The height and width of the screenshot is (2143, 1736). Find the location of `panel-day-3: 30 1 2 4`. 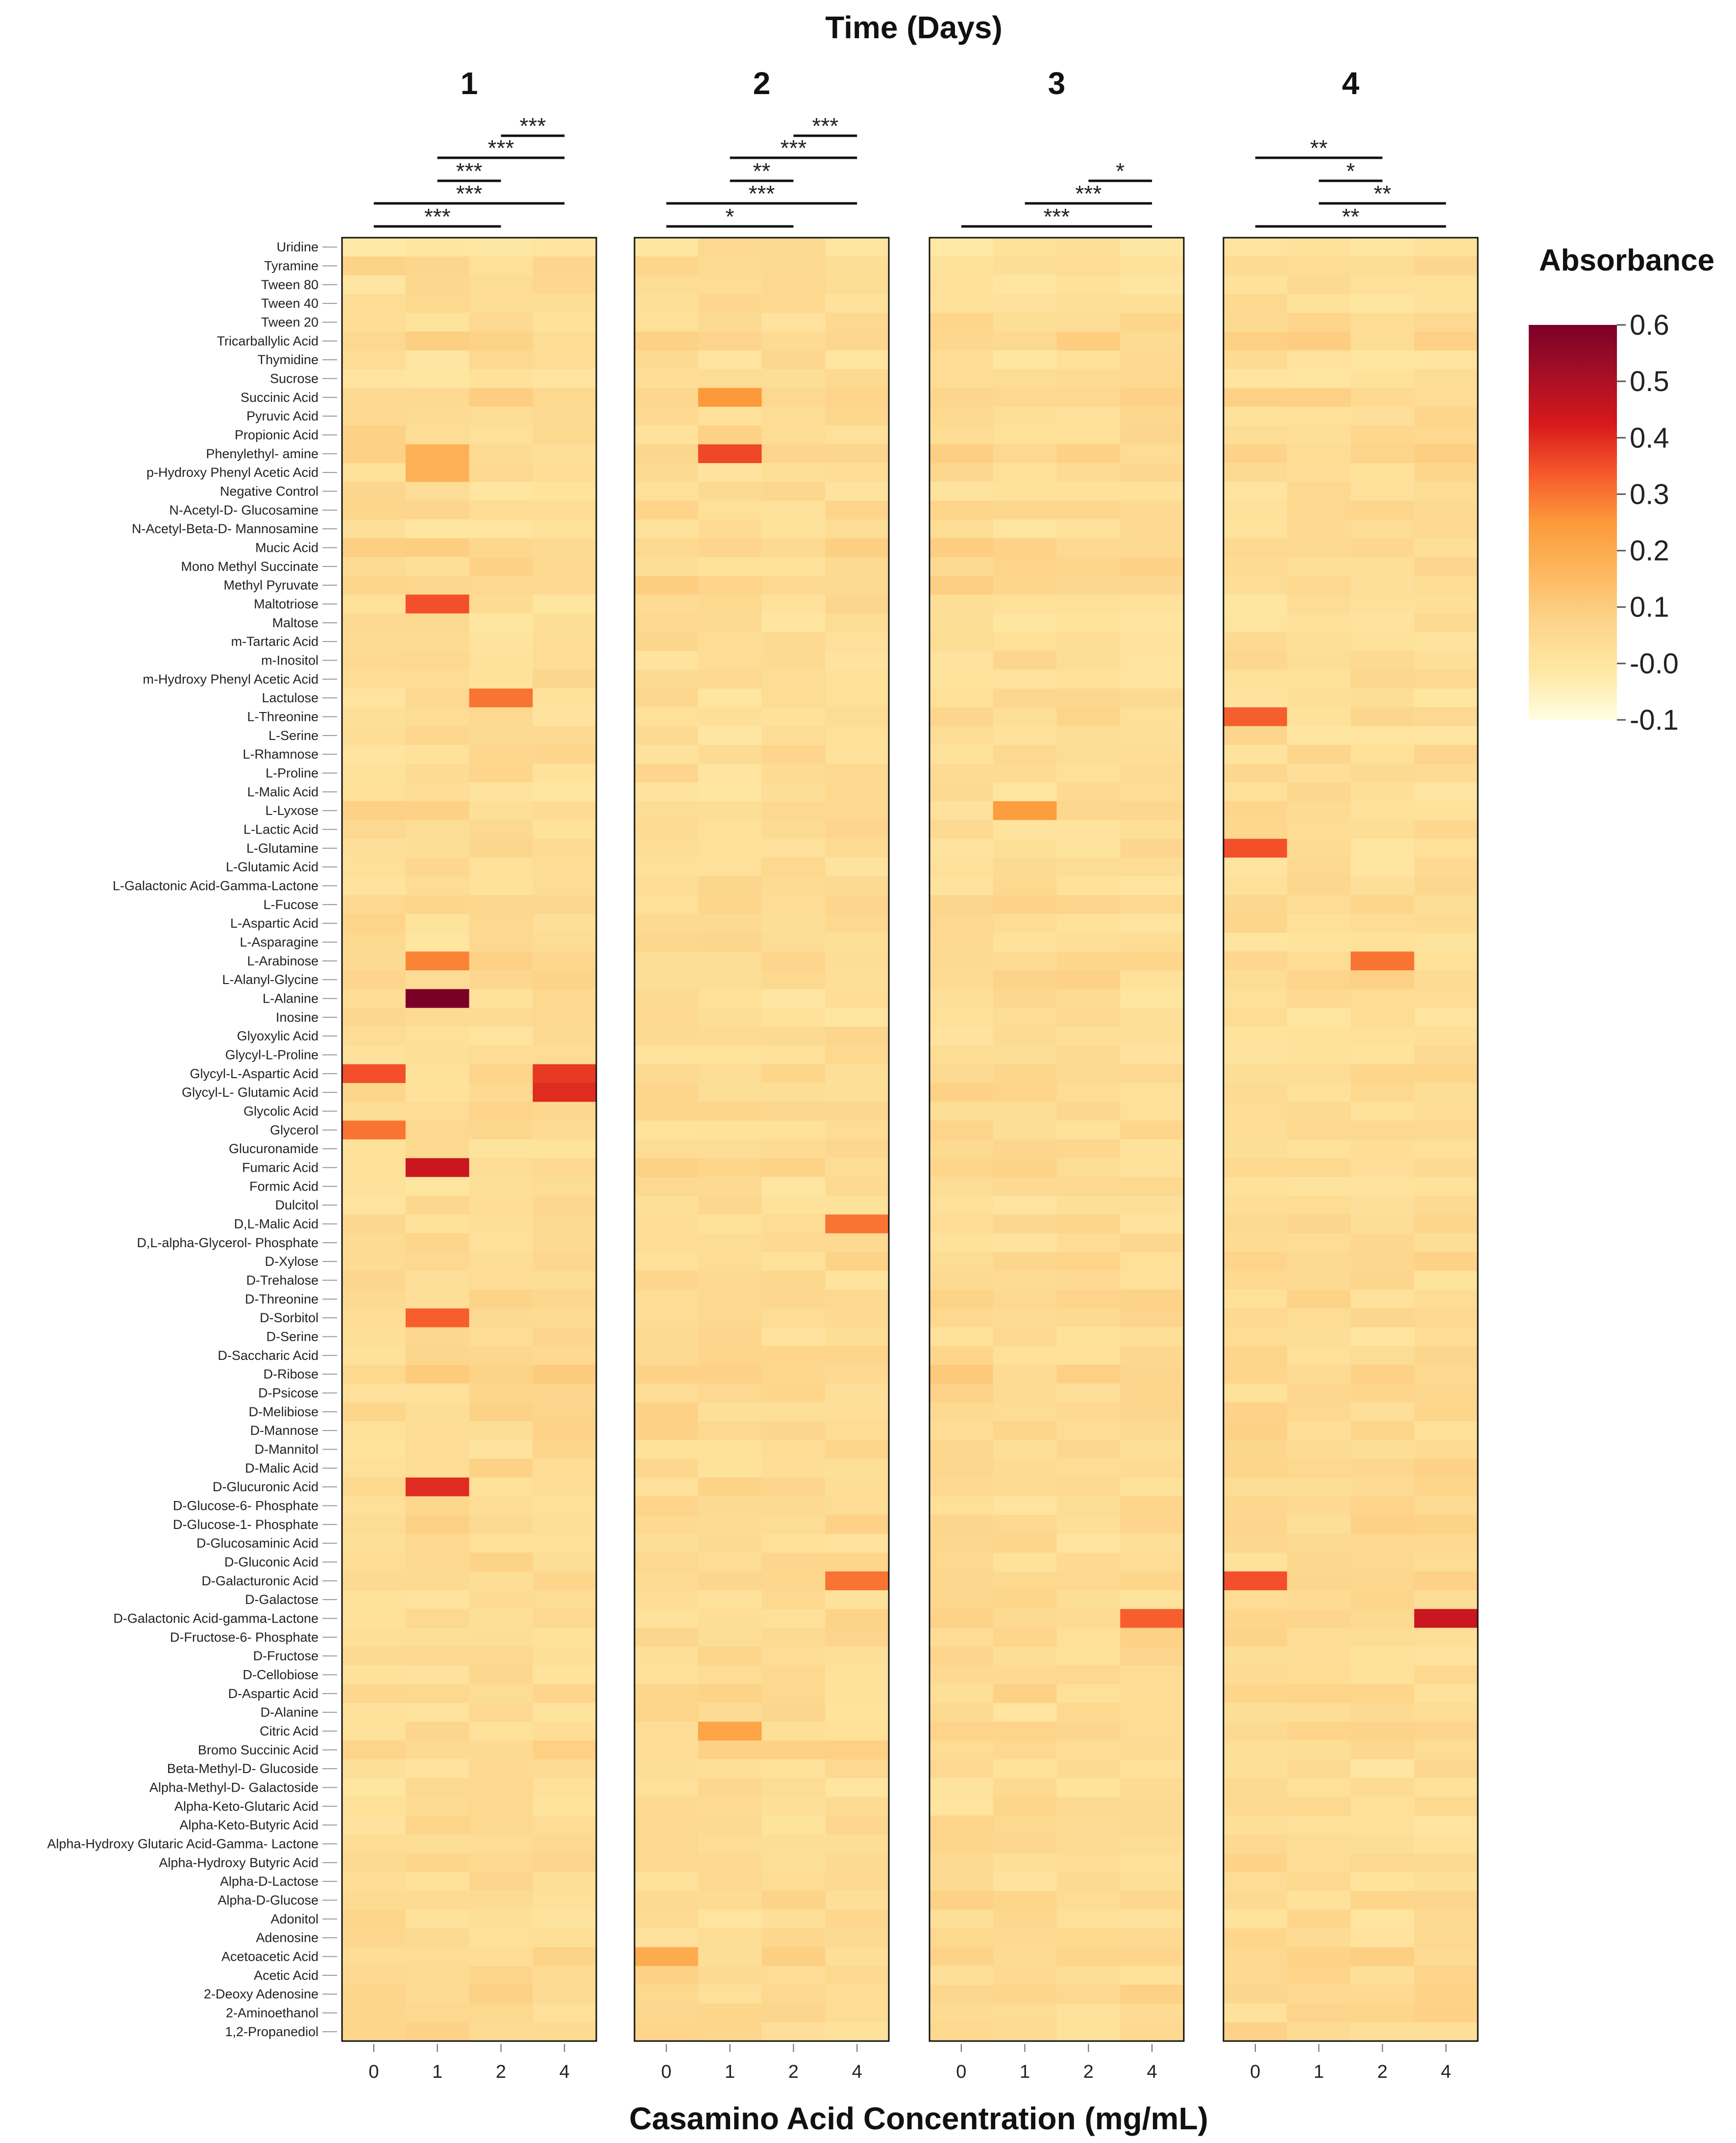

panel-day-3: 30 1 2 4 is located at coordinates (1057, 1074).